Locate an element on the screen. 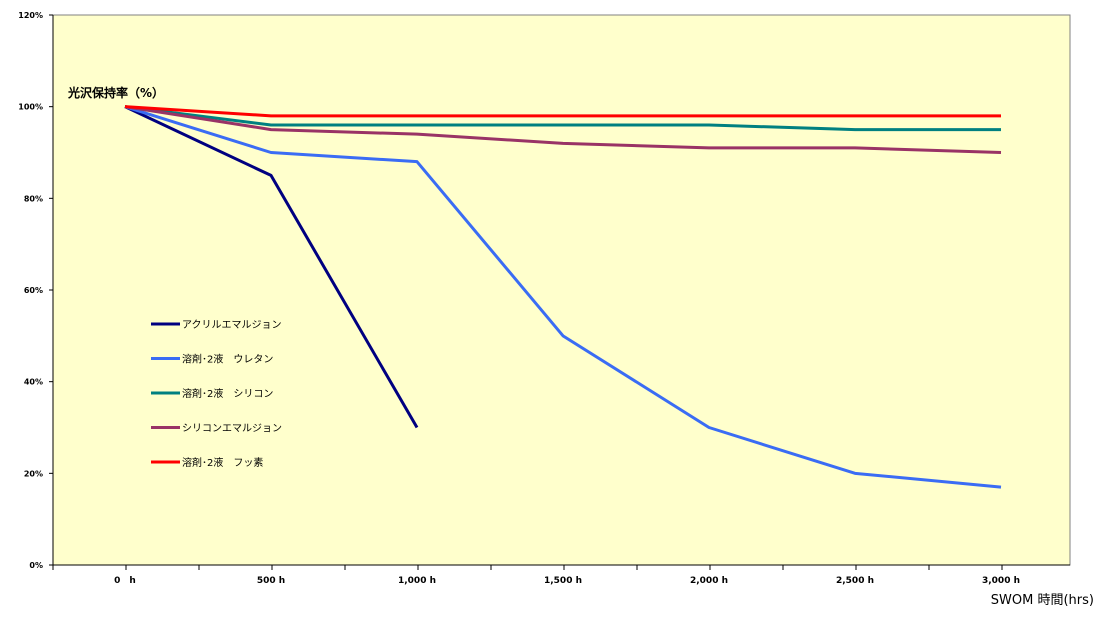  y-tick-label: 60% is located at coordinates (33, 290).